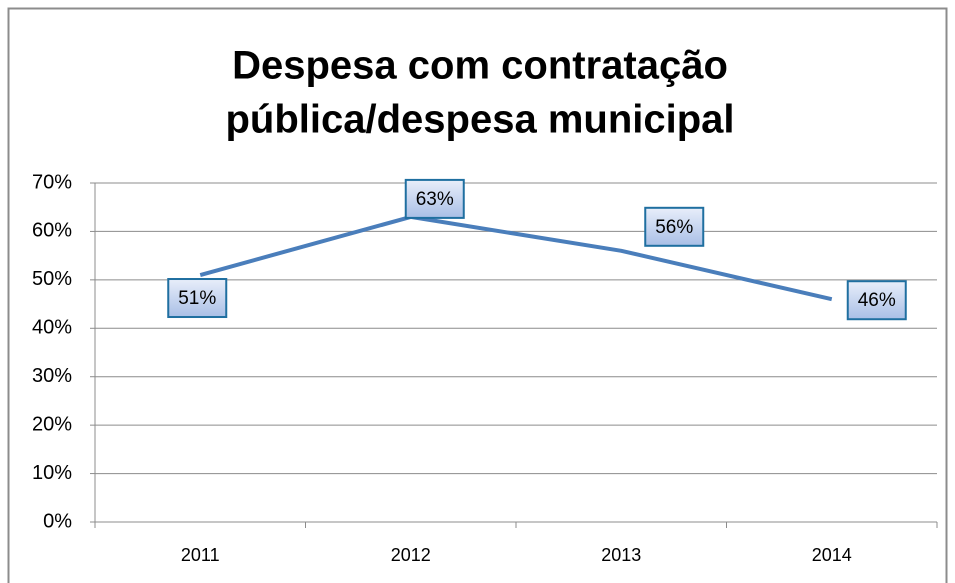 Image resolution: width=955 pixels, height=583 pixels. I want to click on y-tick-label: 10%, so click(52, 473).